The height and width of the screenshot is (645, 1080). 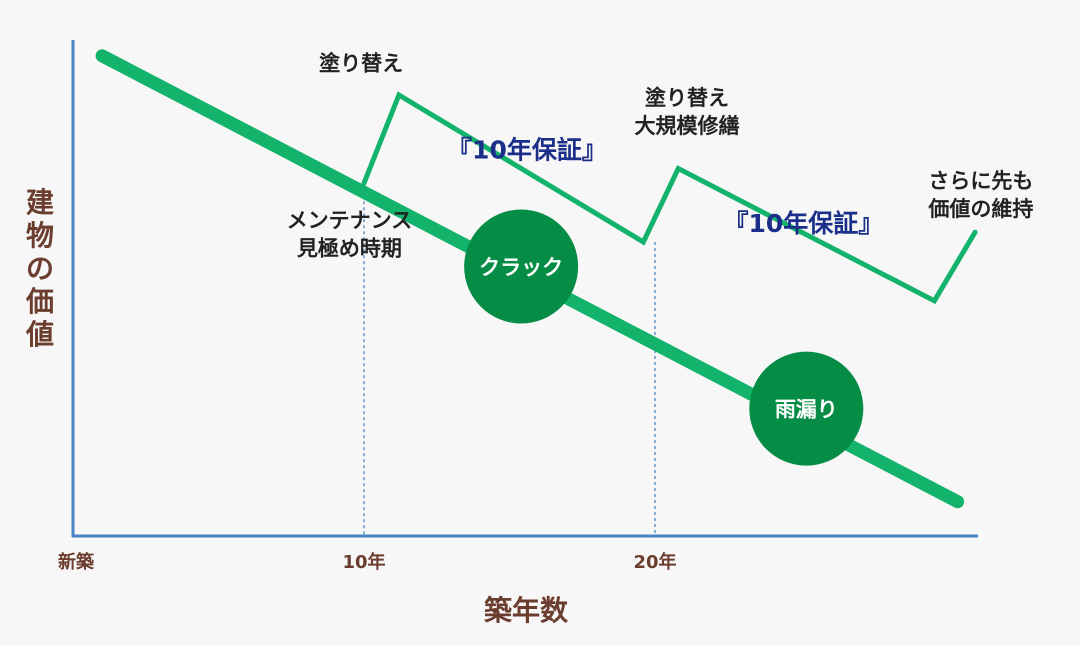 I want to click on x-tick-label-3: 20年, so click(x=654, y=562).